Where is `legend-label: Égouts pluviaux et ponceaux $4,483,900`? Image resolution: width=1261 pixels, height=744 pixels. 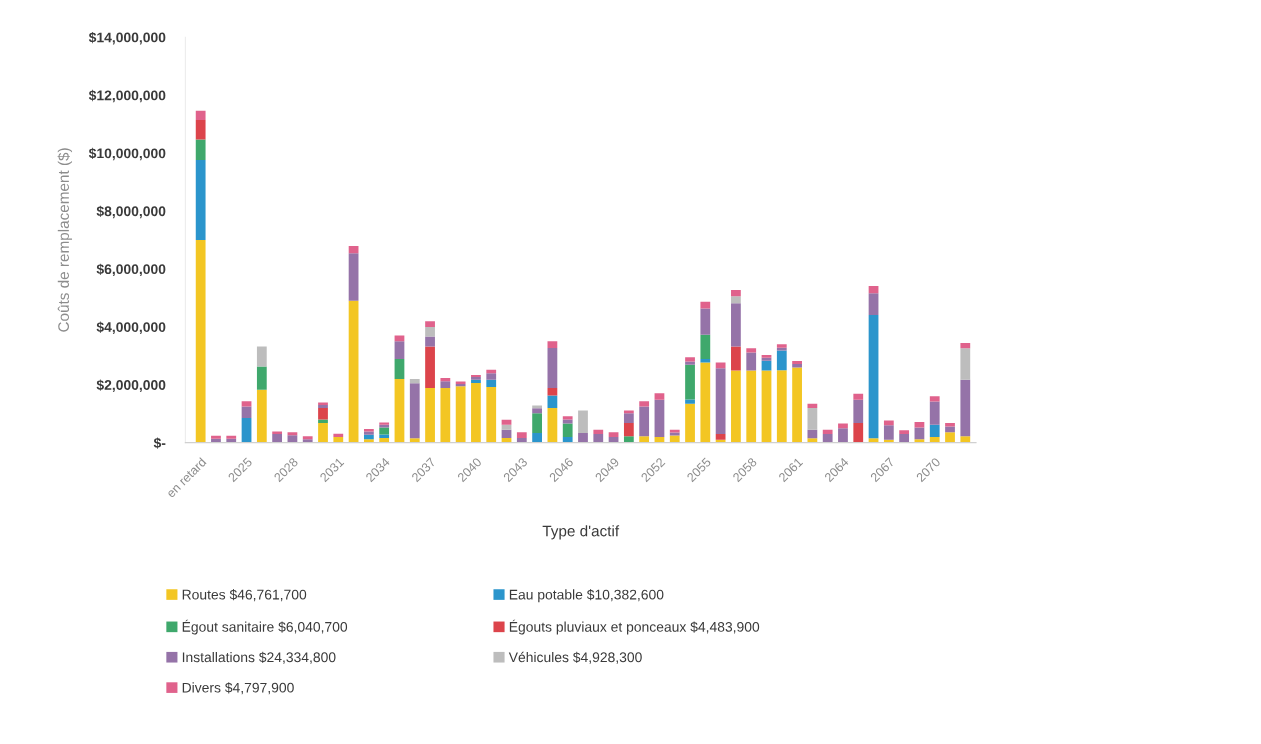
legend-label: Égouts pluviaux et ponceaux $4,483,900 is located at coordinates (634, 627).